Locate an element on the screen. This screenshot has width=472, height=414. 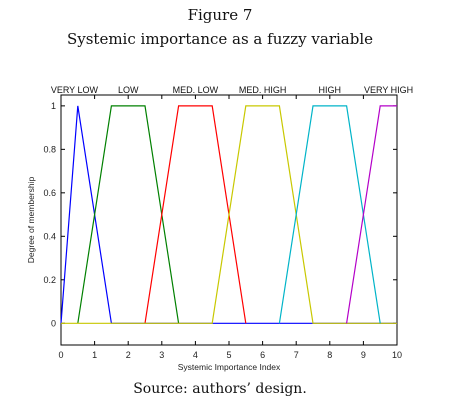
x-tick-label: 5 is located at coordinates (228, 355).